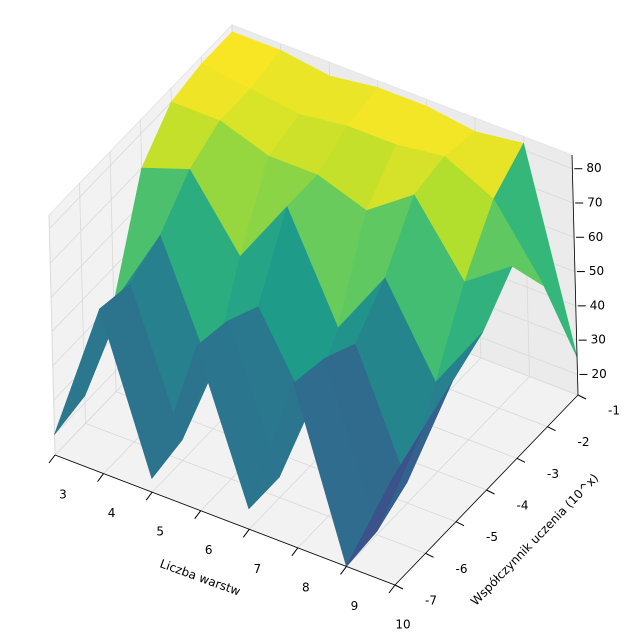  Describe the element at coordinates (575, 275) in the screenshot. I see `z-axis-line` at that location.